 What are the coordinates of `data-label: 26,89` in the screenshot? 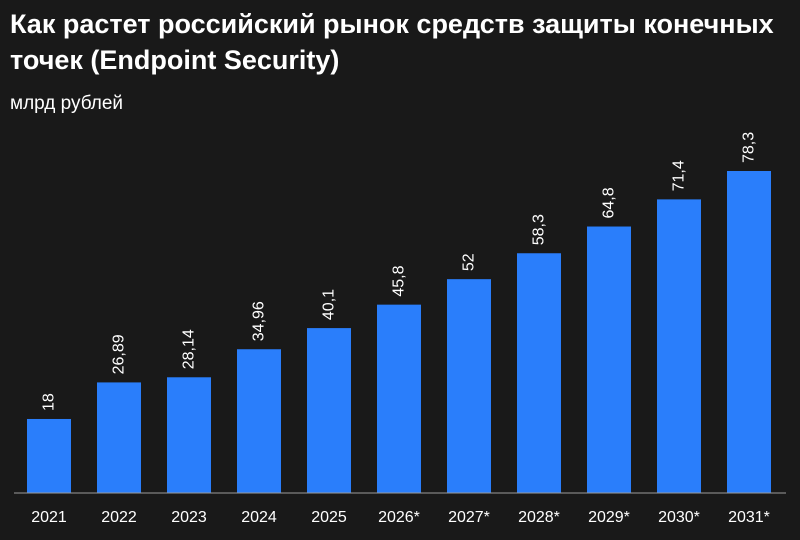 It's located at (119, 354).